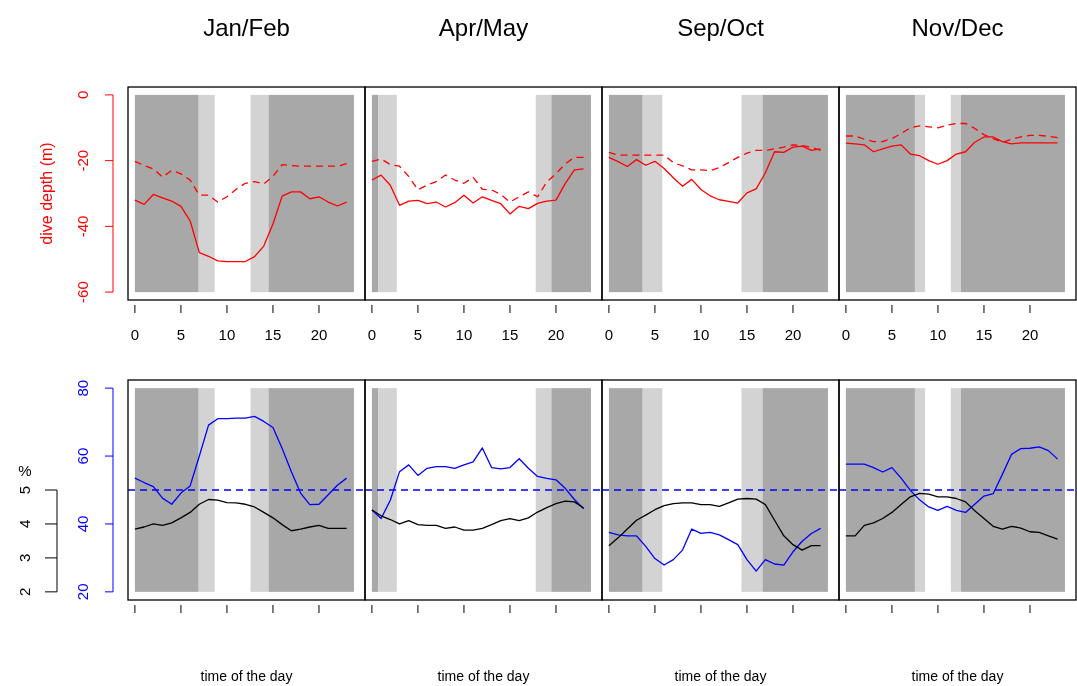  I want to click on y-tick-label: 0, so click(82, 95).